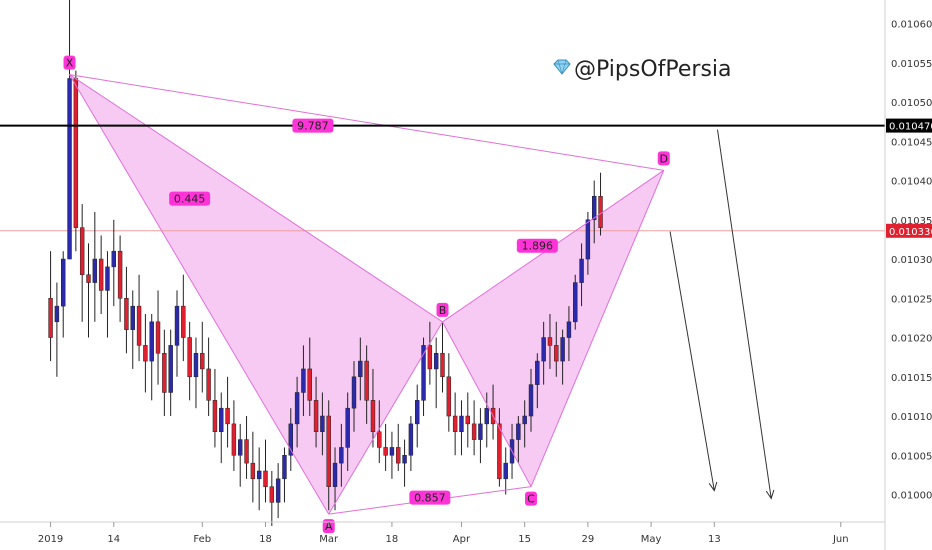 The image size is (932, 550). I want to click on ratio-text: 9.787, so click(313, 126).